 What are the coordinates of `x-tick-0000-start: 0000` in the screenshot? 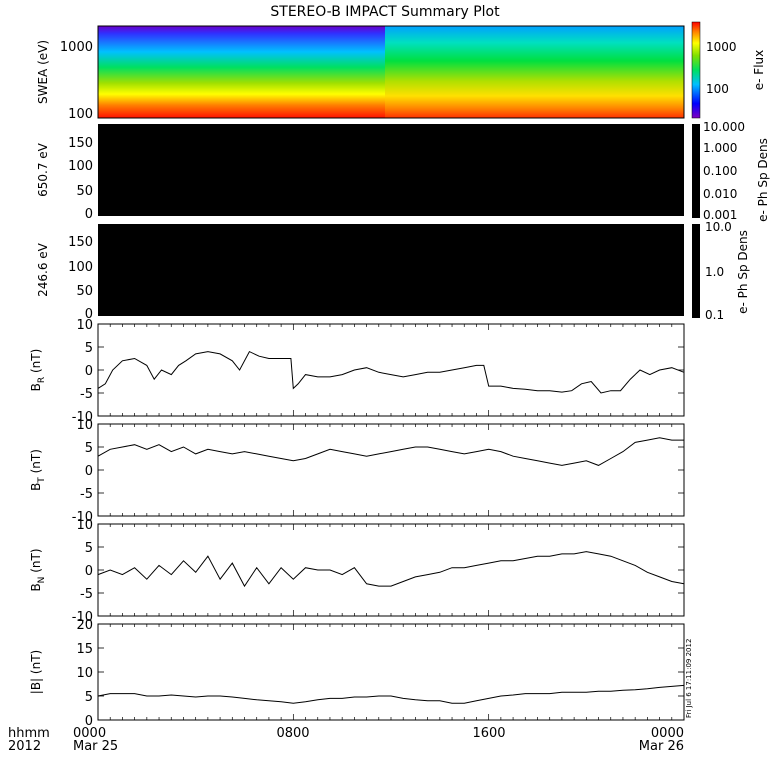 It's located at (89, 733).